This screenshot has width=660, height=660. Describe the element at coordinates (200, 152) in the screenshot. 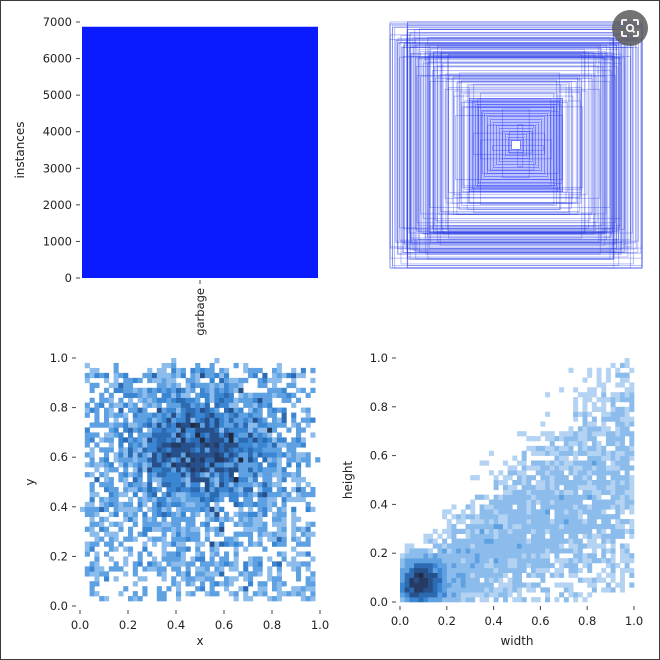

I see `bar-garbage` at that location.